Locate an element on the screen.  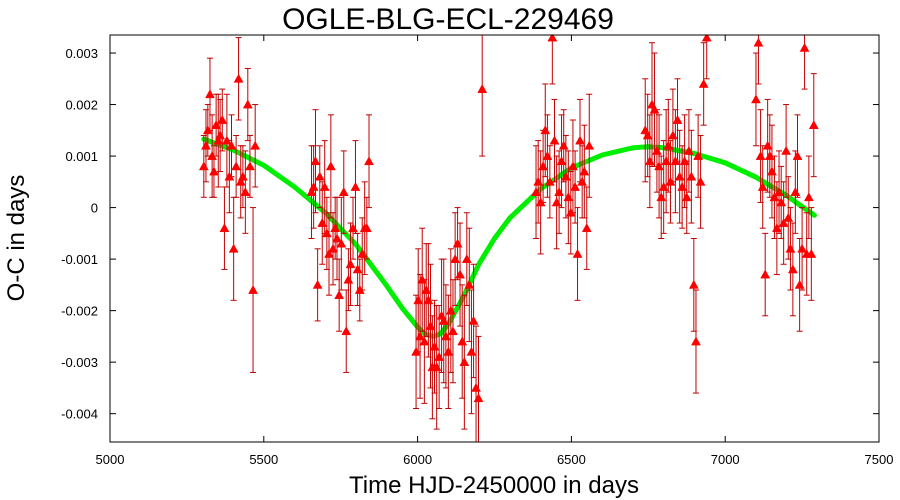
x-tick-label: 6500 is located at coordinates (571, 459).